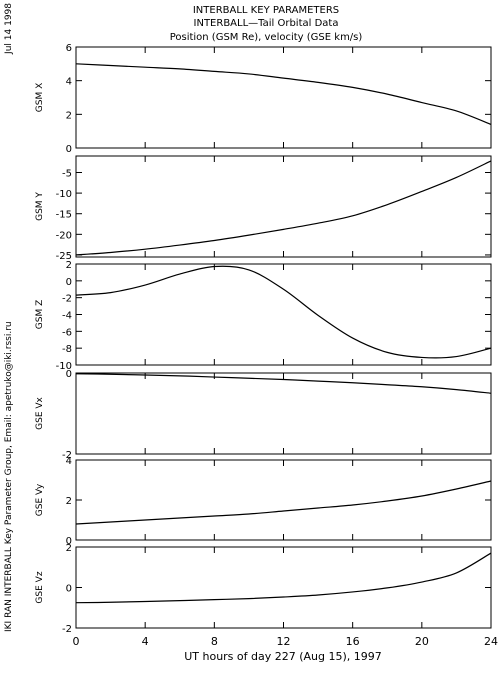 This screenshot has height=684, width=504. What do you see at coordinates (40, 314) in the screenshot?
I see `panel-y-label: GSM Z` at bounding box center [40, 314].